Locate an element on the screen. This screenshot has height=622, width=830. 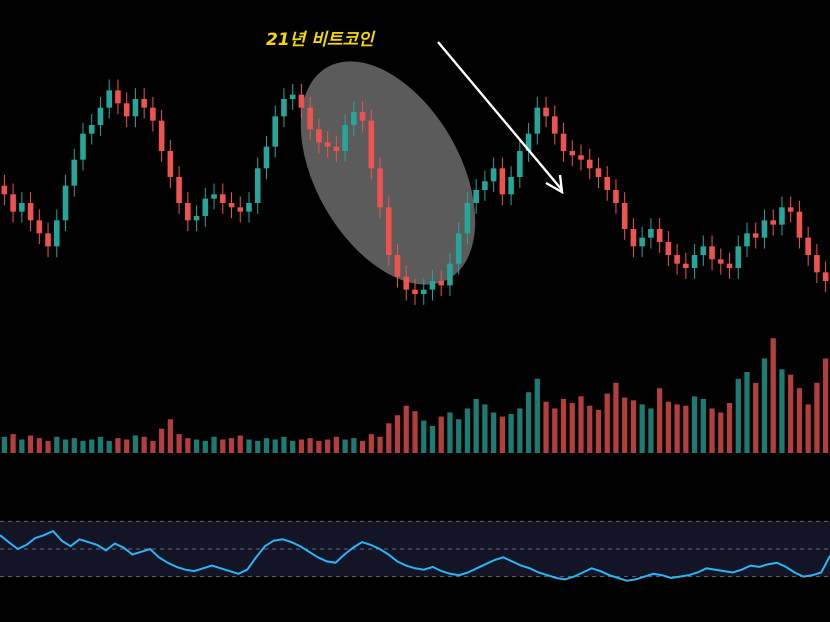
rsi-line is located at coordinates (415, 555).